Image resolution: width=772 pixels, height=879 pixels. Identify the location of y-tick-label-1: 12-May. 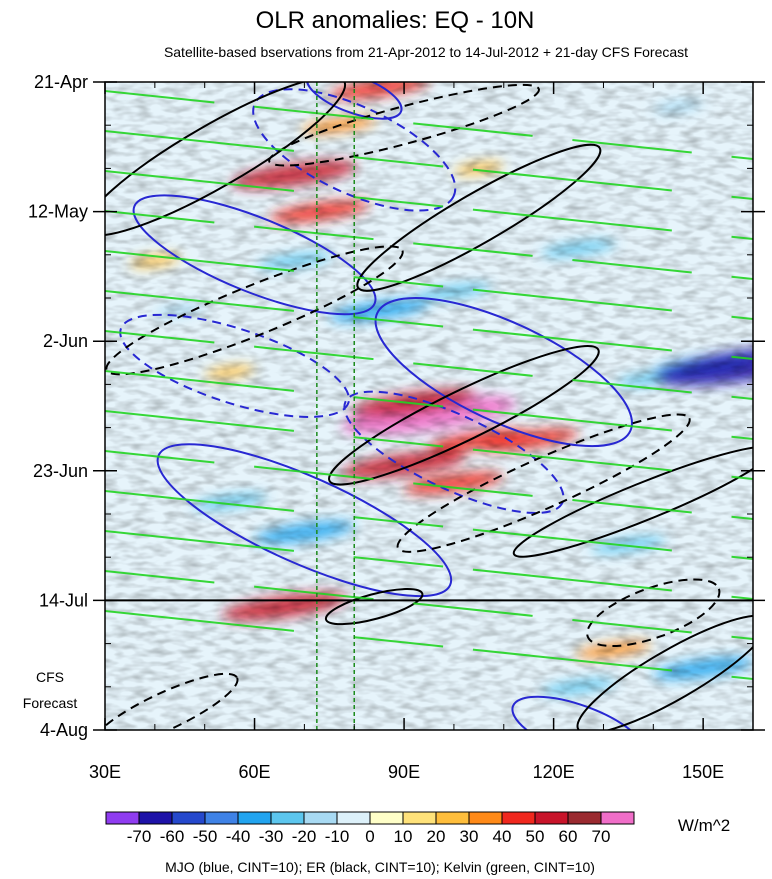
(58, 212).